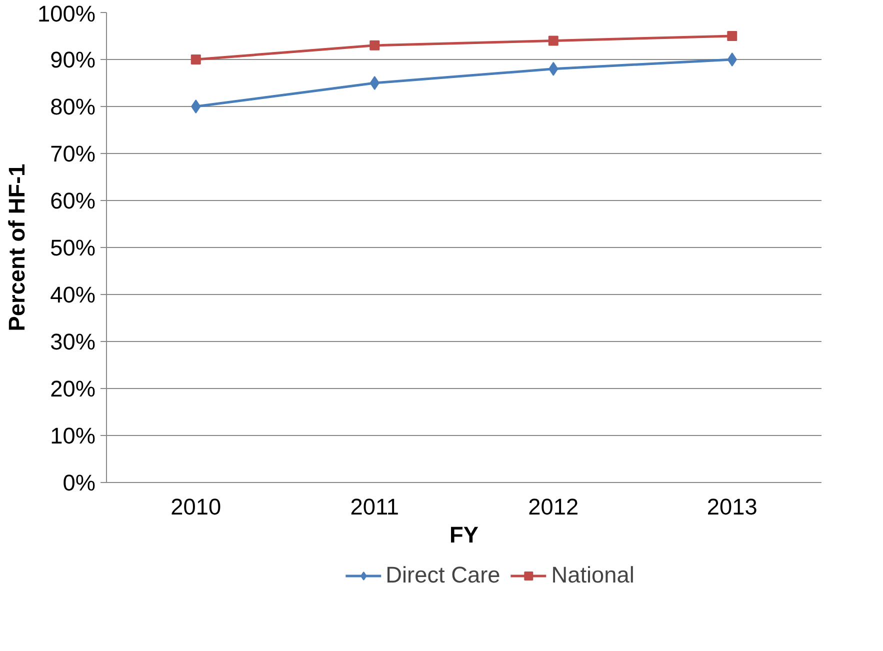  I want to click on y-tick-label: 0%, so click(79, 483).